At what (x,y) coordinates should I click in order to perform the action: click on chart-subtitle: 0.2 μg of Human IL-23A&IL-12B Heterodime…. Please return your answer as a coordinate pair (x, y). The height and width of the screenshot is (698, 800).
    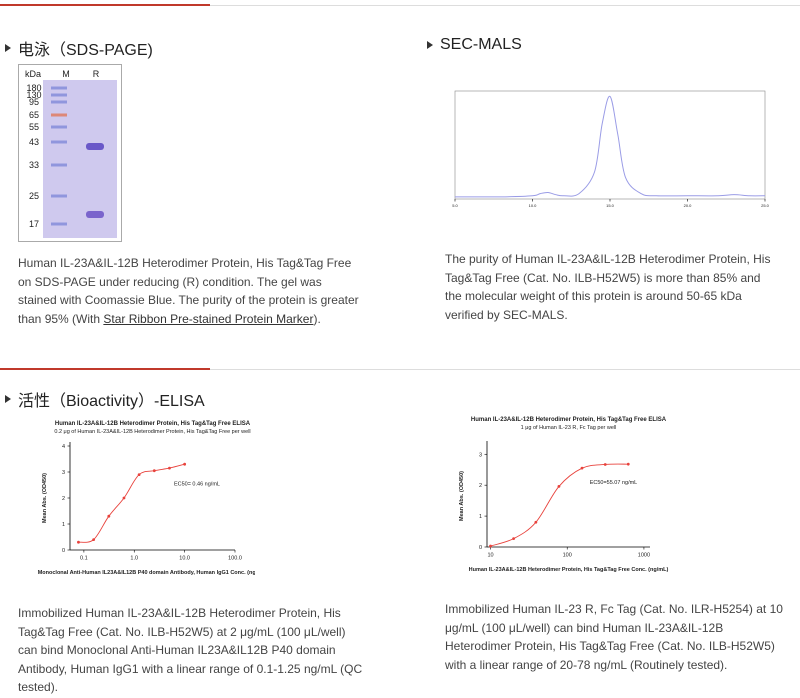
    Looking at the image, I should click on (152, 432).